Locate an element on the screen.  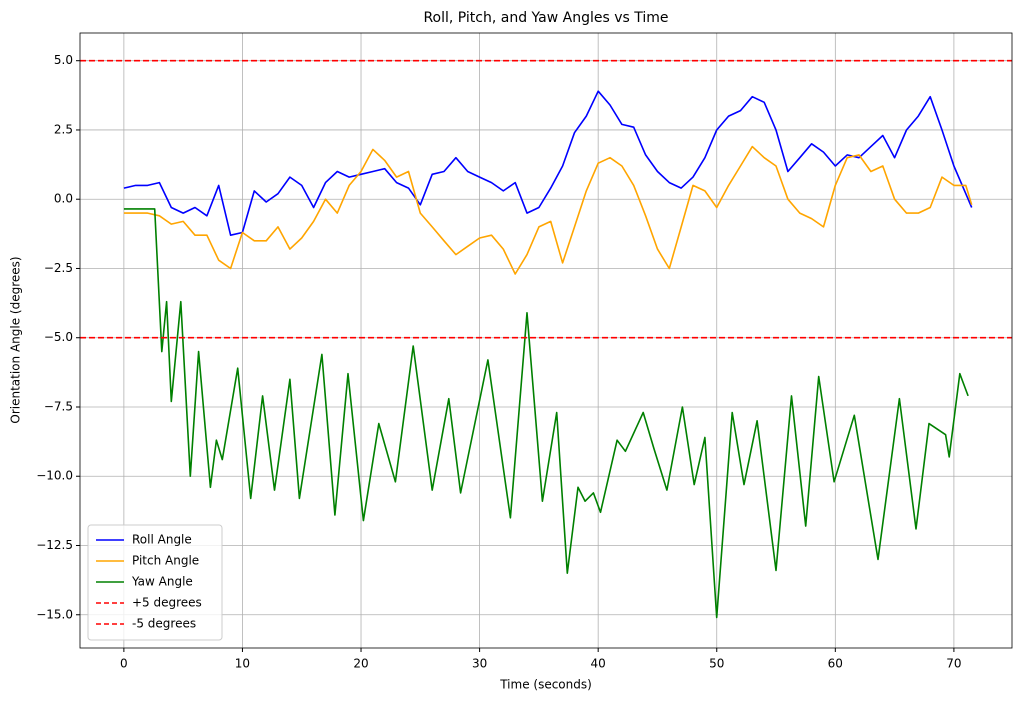
y-tick-label: 2.5 is located at coordinates (63, 129).